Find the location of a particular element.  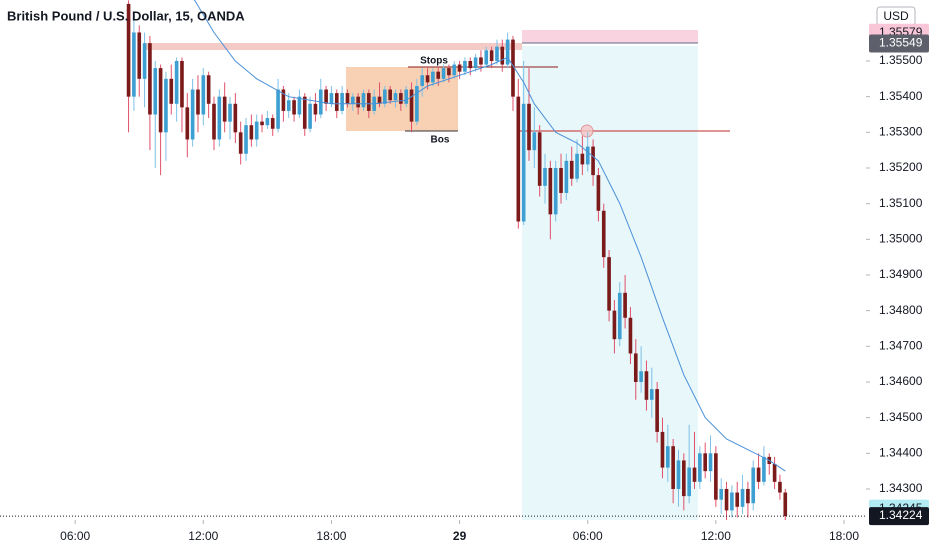

price-badge is located at coordinates (899, 516).